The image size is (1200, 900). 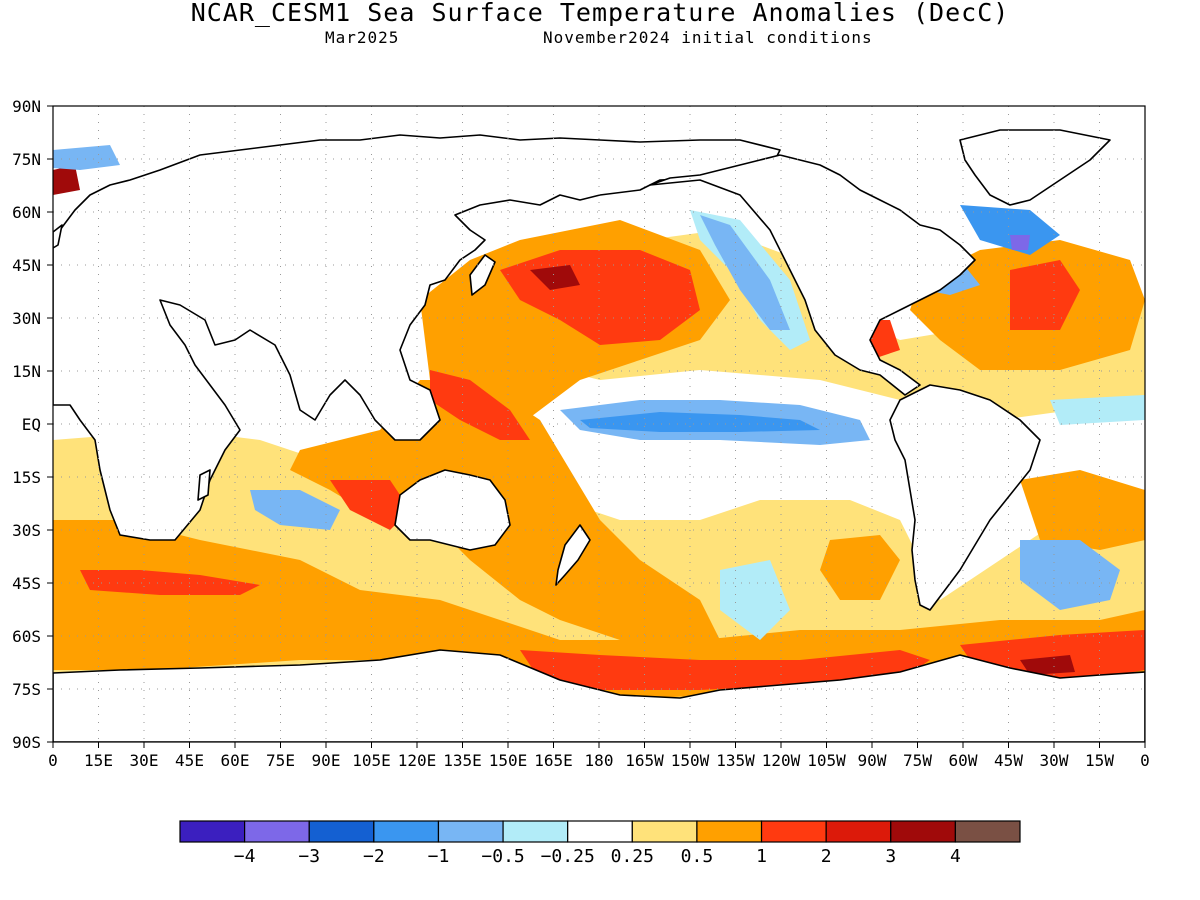 I want to click on lon-tick-label: 60E, so click(x=235, y=760).